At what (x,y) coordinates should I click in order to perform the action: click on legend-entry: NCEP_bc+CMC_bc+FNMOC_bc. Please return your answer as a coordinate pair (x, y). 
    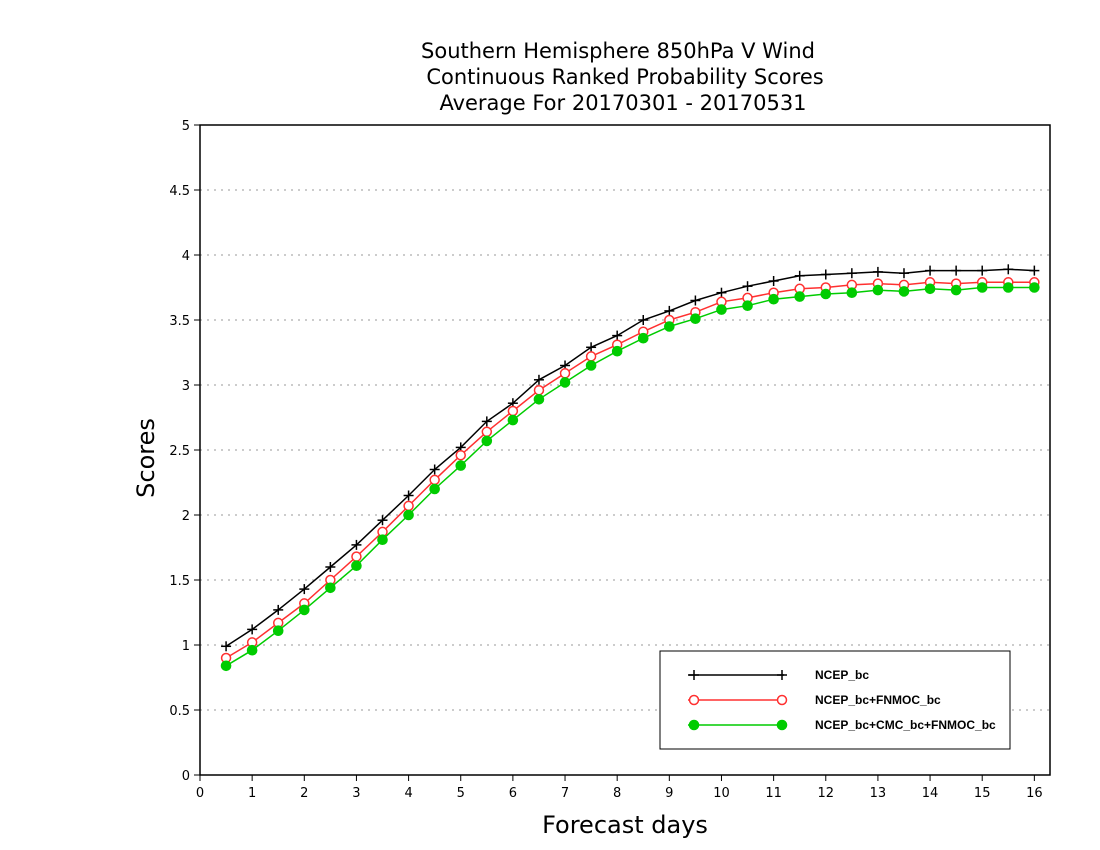
    Looking at the image, I should click on (842, 725).